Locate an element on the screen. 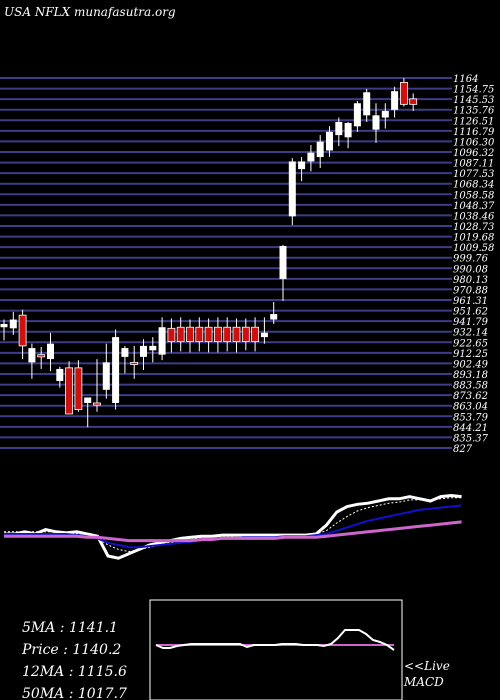  stat-price: Price : 1140.2 is located at coordinates (71, 650).